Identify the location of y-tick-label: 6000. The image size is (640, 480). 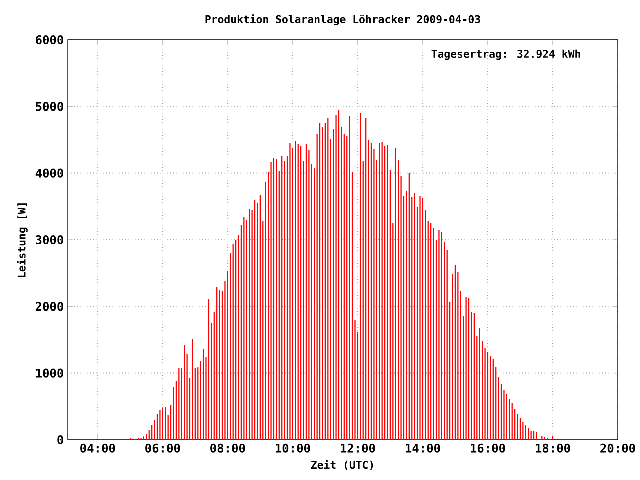
(50, 40).